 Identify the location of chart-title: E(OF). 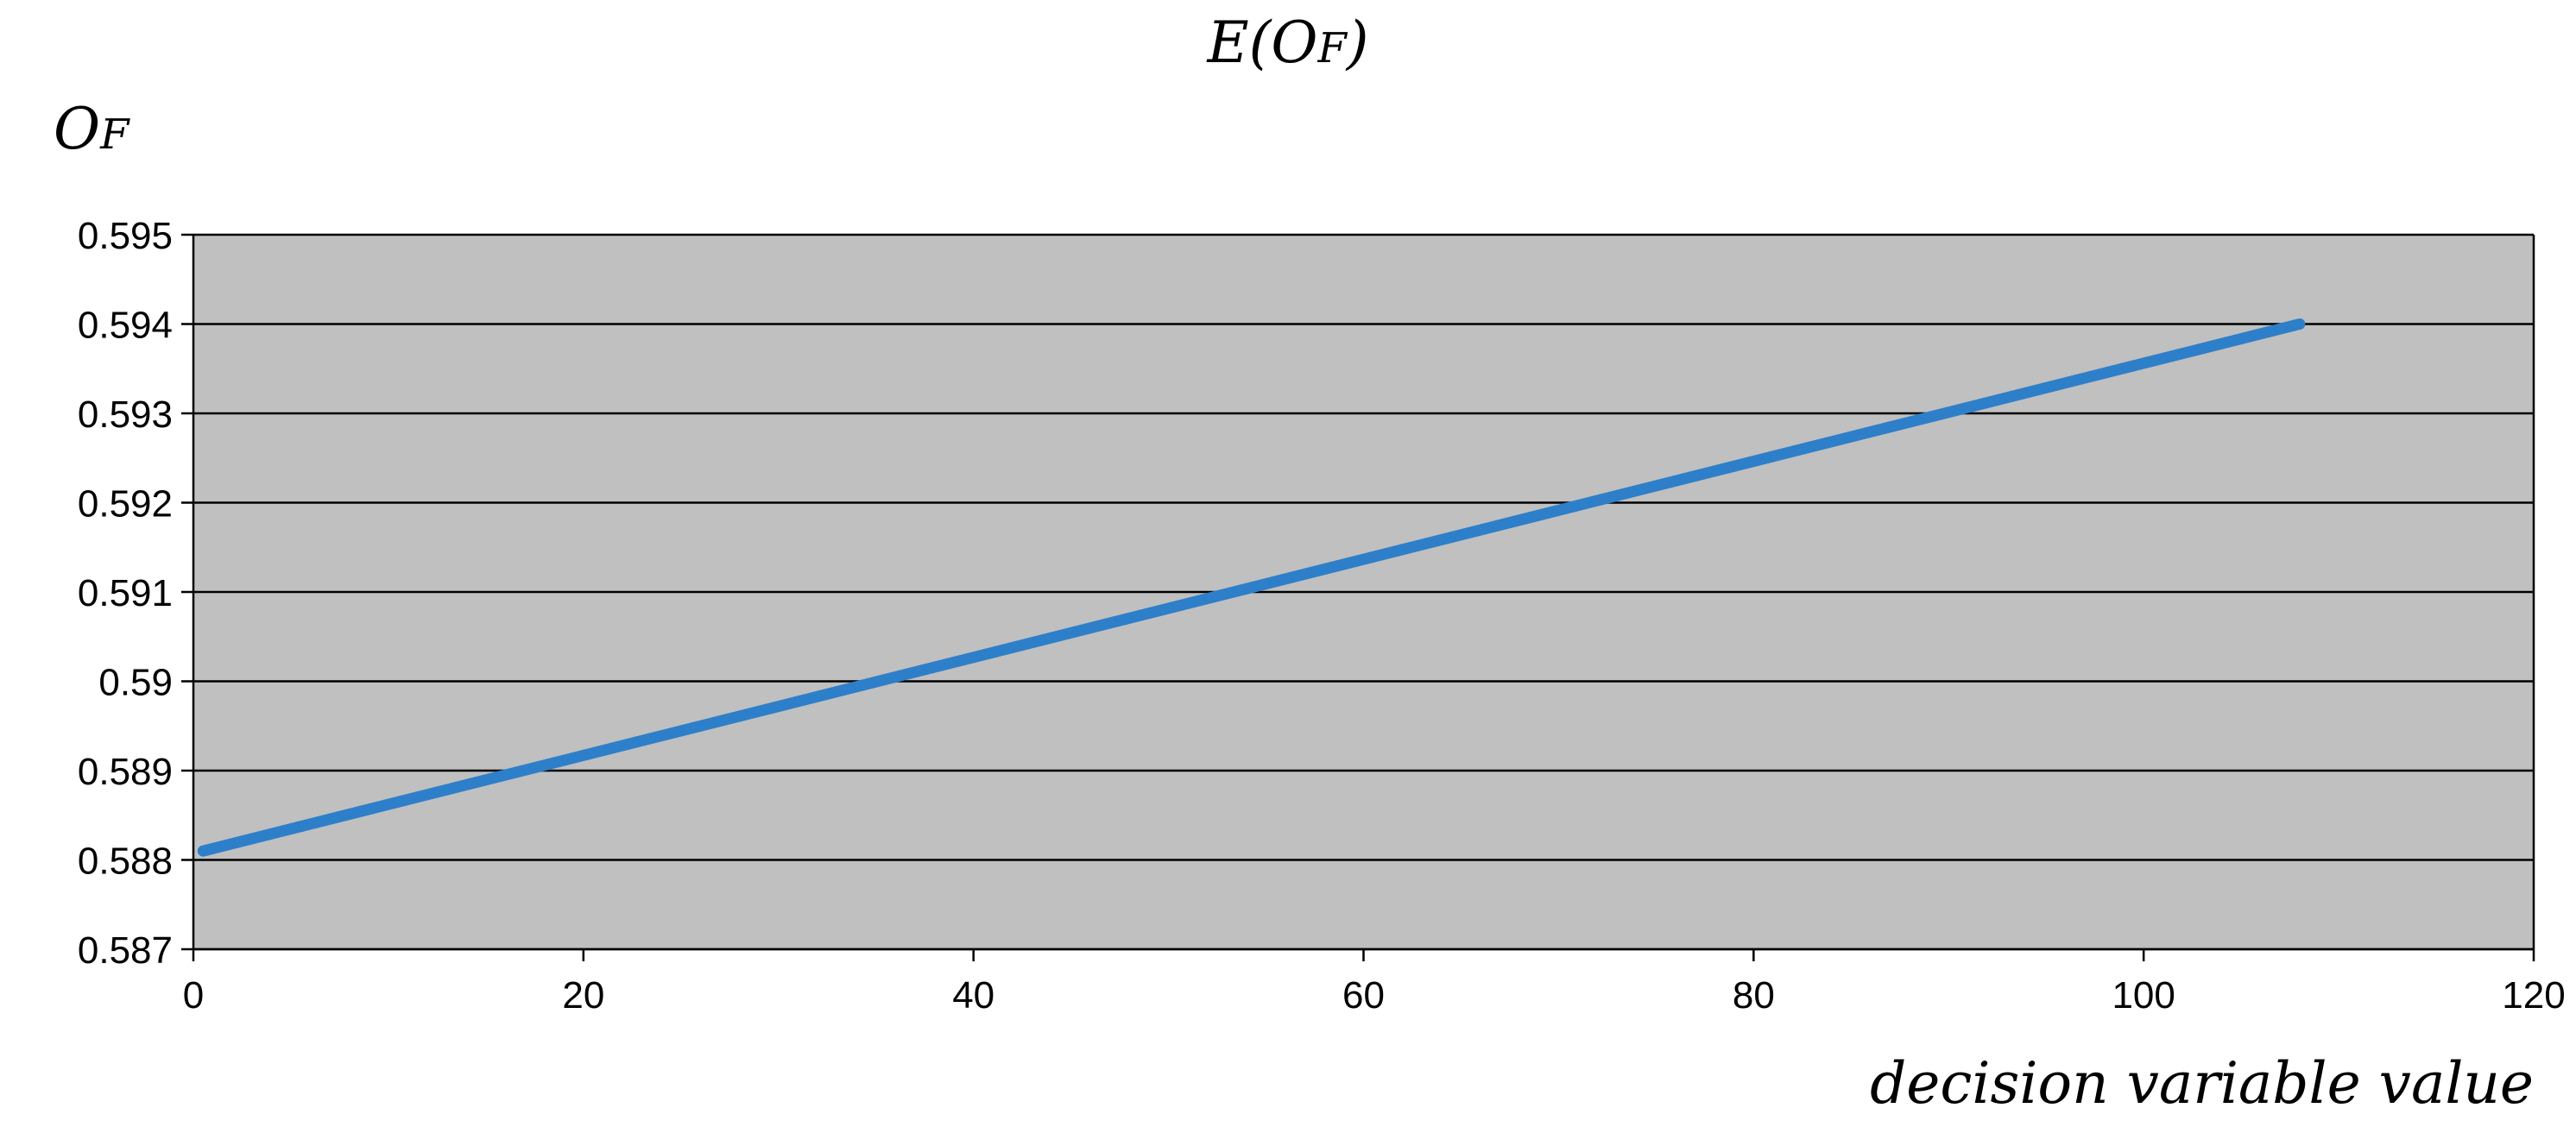
(1287, 42).